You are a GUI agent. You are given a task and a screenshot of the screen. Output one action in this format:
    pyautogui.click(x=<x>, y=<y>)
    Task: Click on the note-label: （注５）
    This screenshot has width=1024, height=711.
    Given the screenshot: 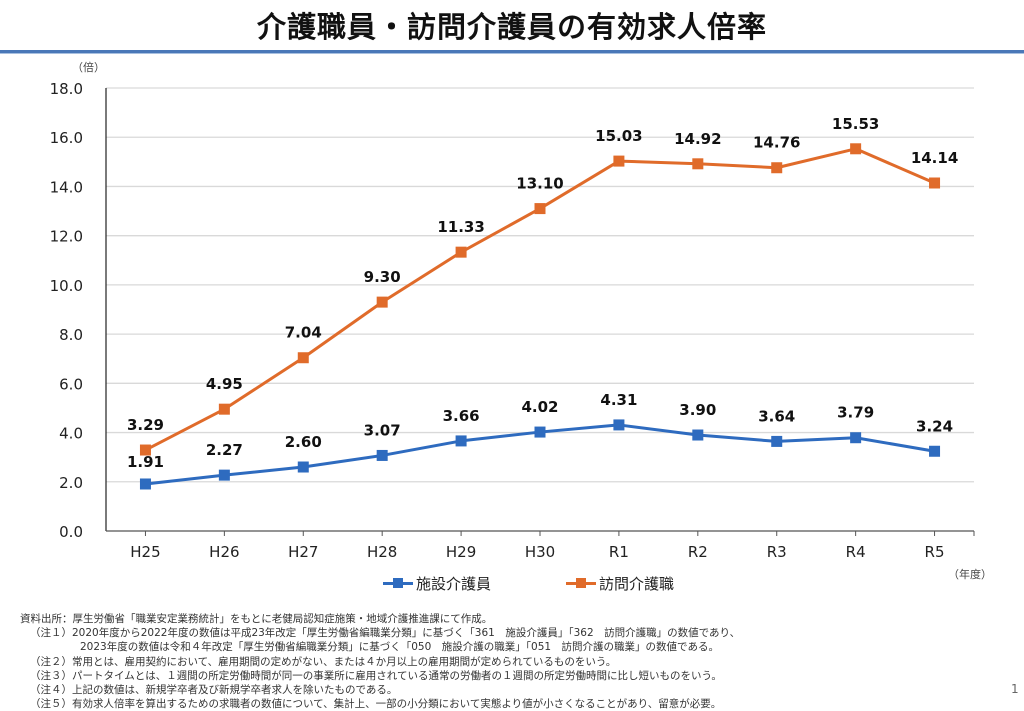 What is the action you would take?
    pyautogui.click(x=51, y=704)
    